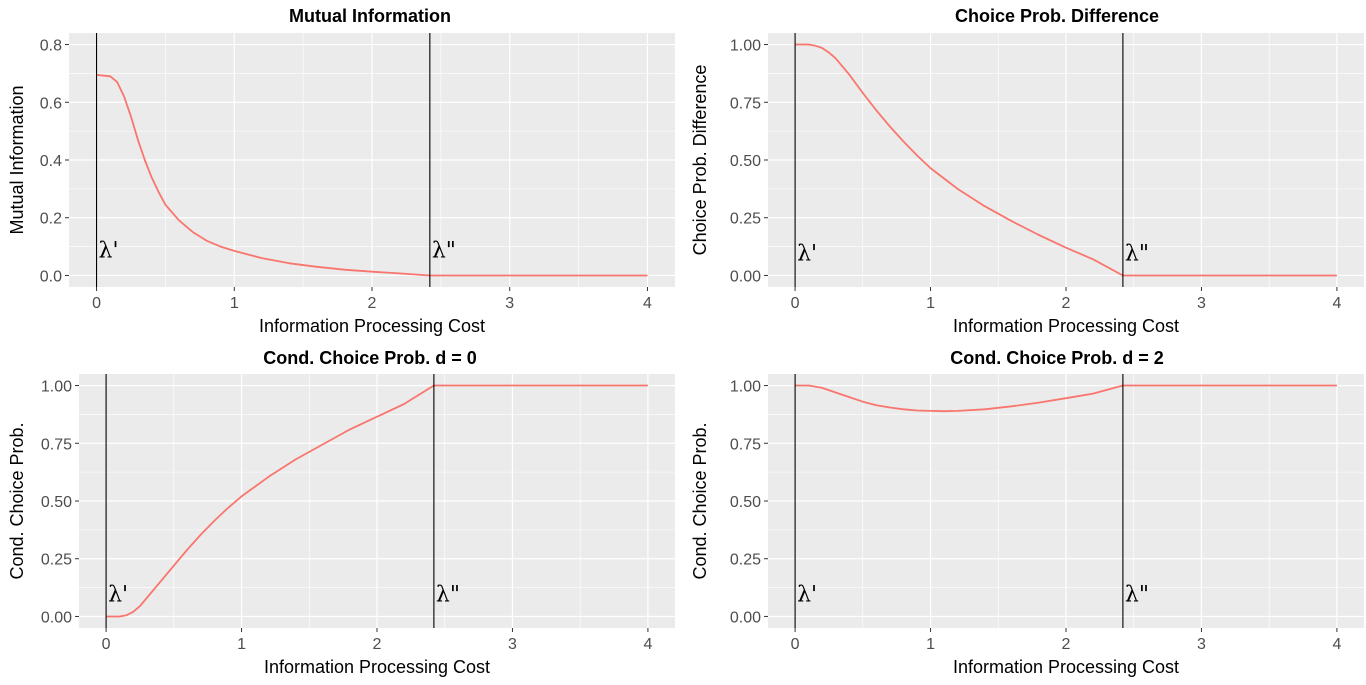 The width and height of the screenshot is (1366, 685). I want to click on panel-title: Mutual Information, so click(370, 16).